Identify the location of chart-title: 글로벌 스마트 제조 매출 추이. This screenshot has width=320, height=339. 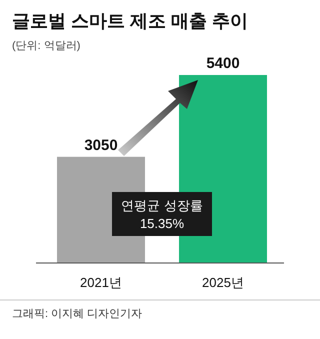
(130, 21).